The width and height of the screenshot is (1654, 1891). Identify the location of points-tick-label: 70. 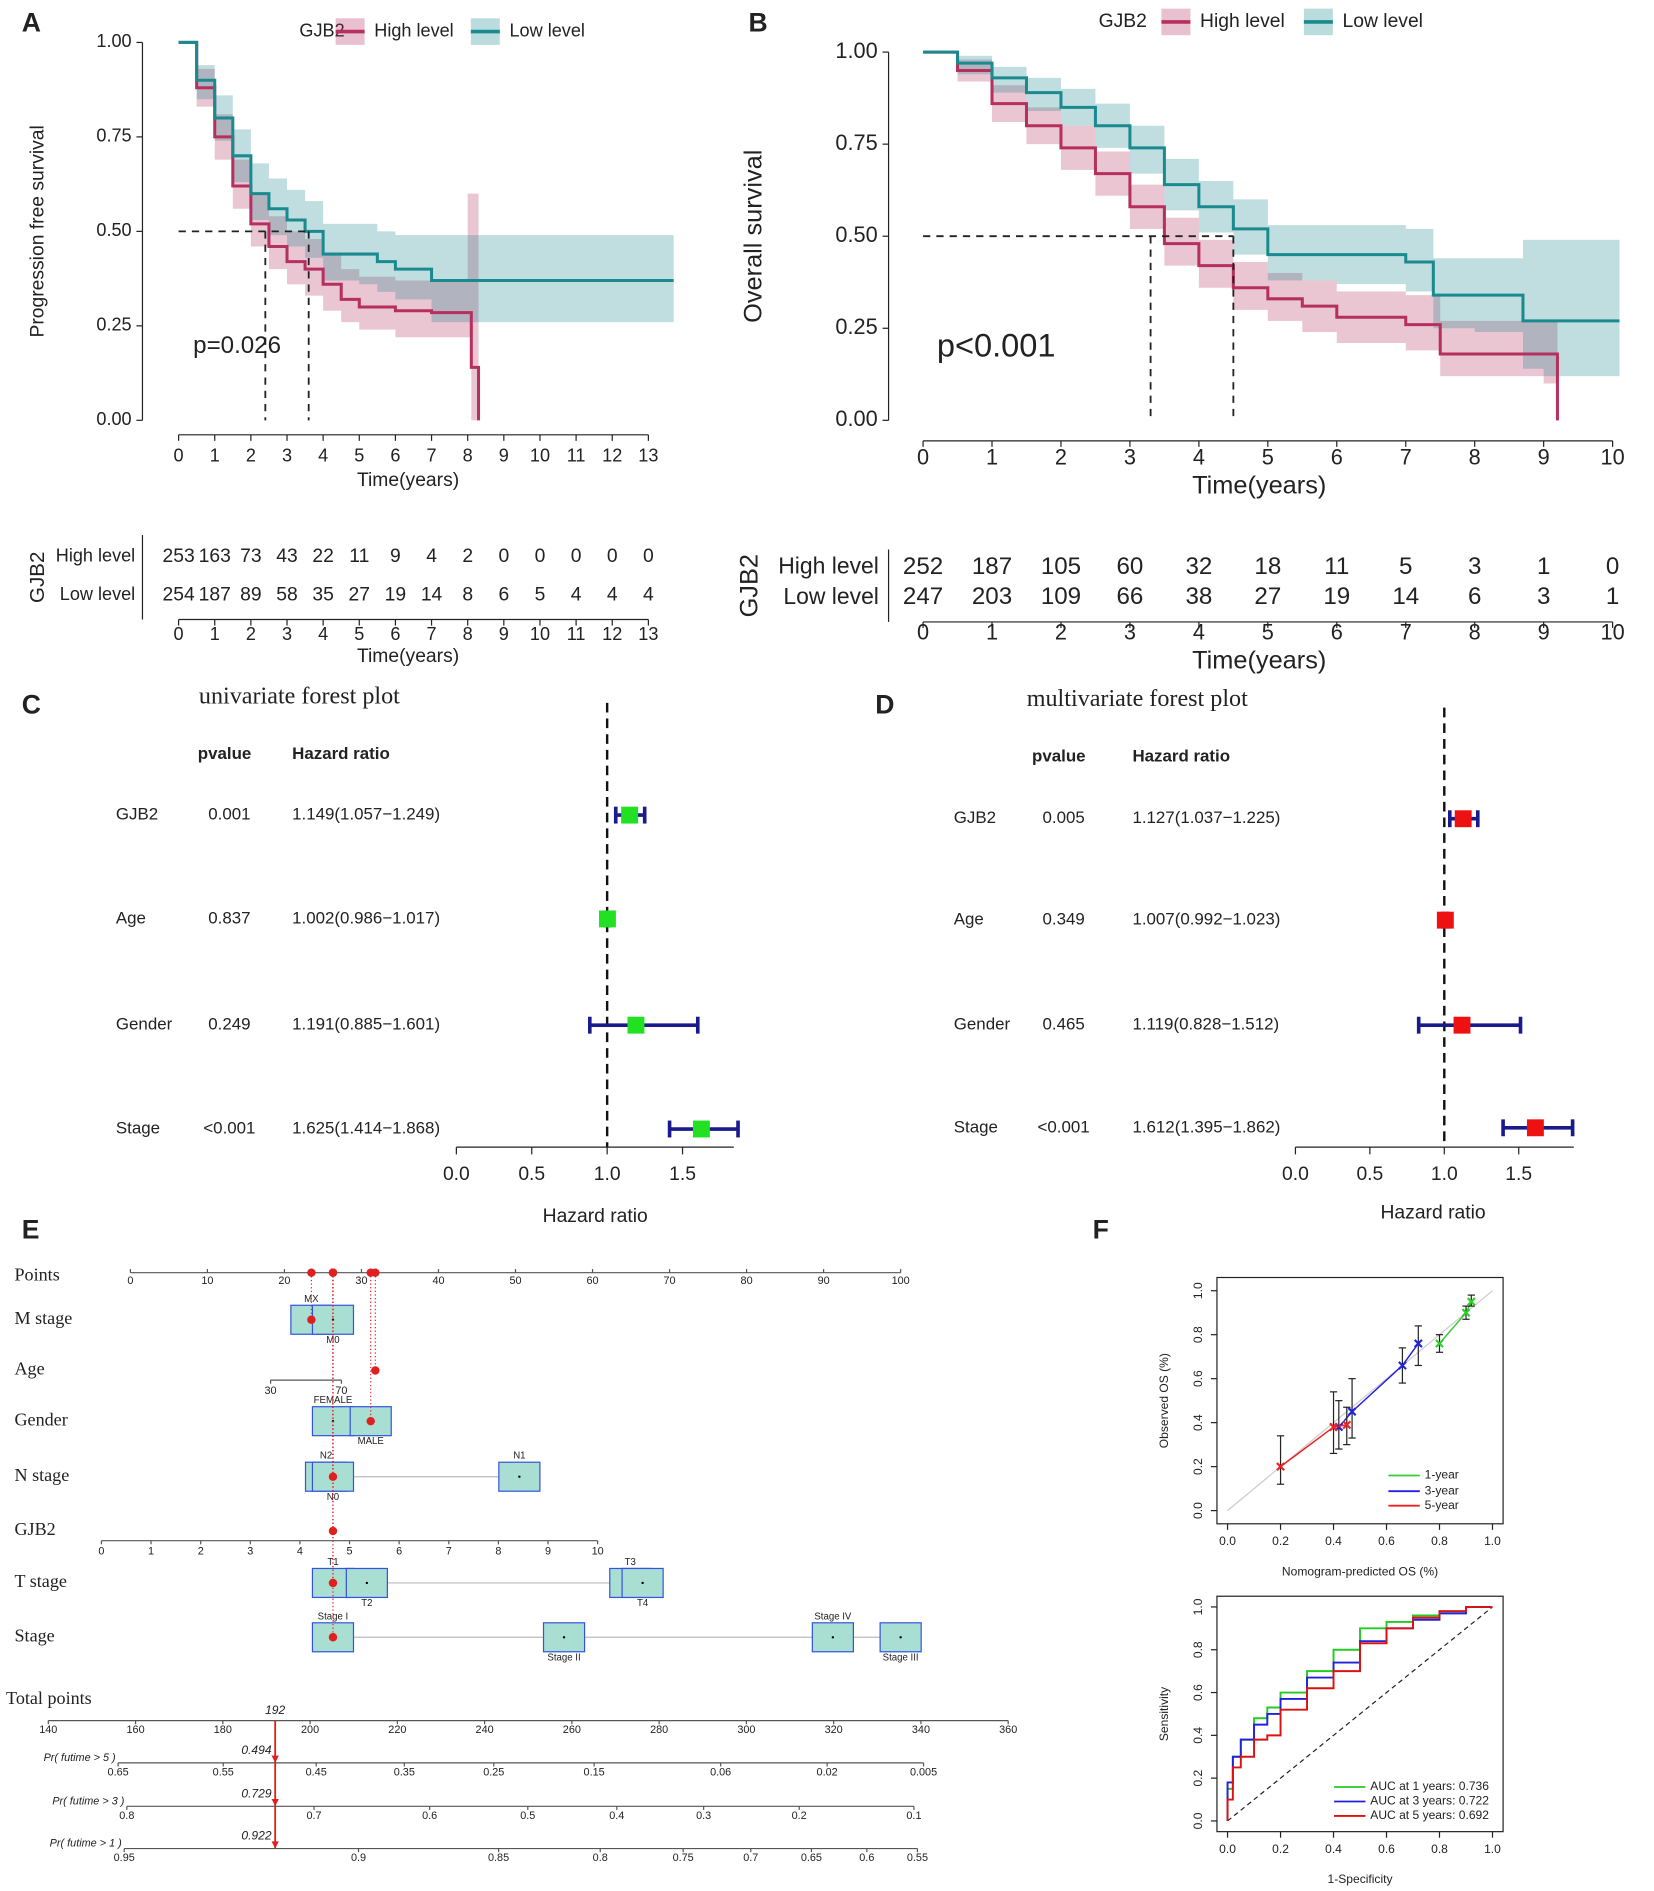
(670, 1281).